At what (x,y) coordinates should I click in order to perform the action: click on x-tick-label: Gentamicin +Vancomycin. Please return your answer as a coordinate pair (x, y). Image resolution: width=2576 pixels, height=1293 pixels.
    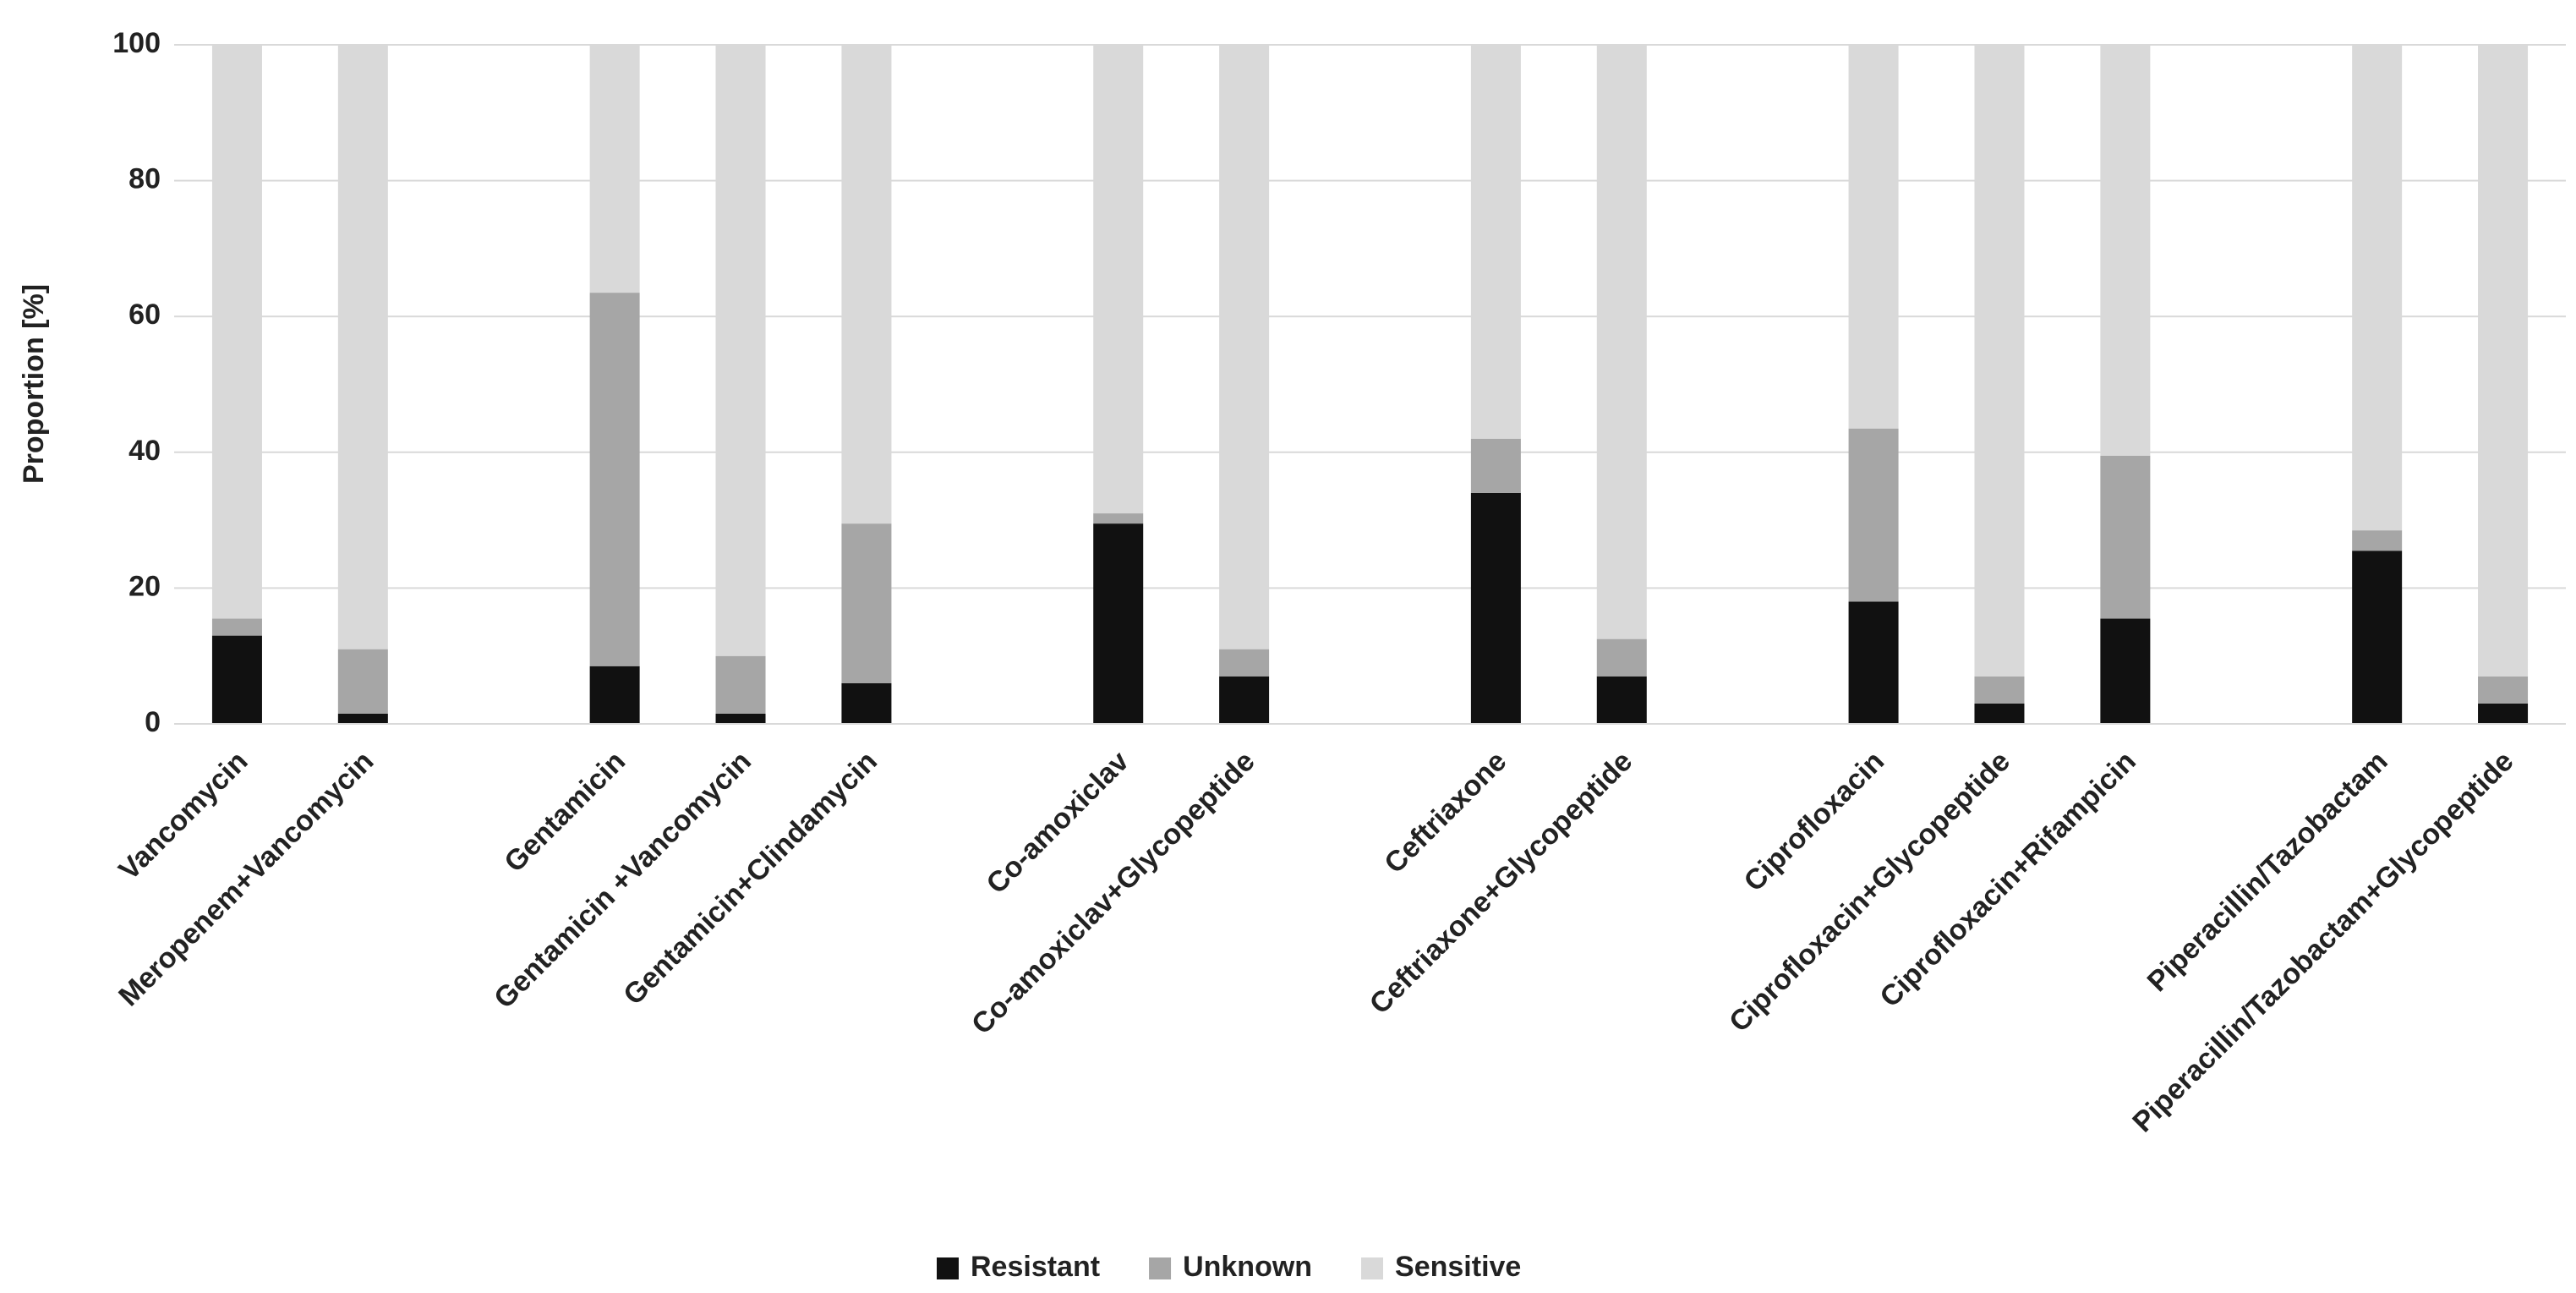
    Looking at the image, I should click on (622, 880).